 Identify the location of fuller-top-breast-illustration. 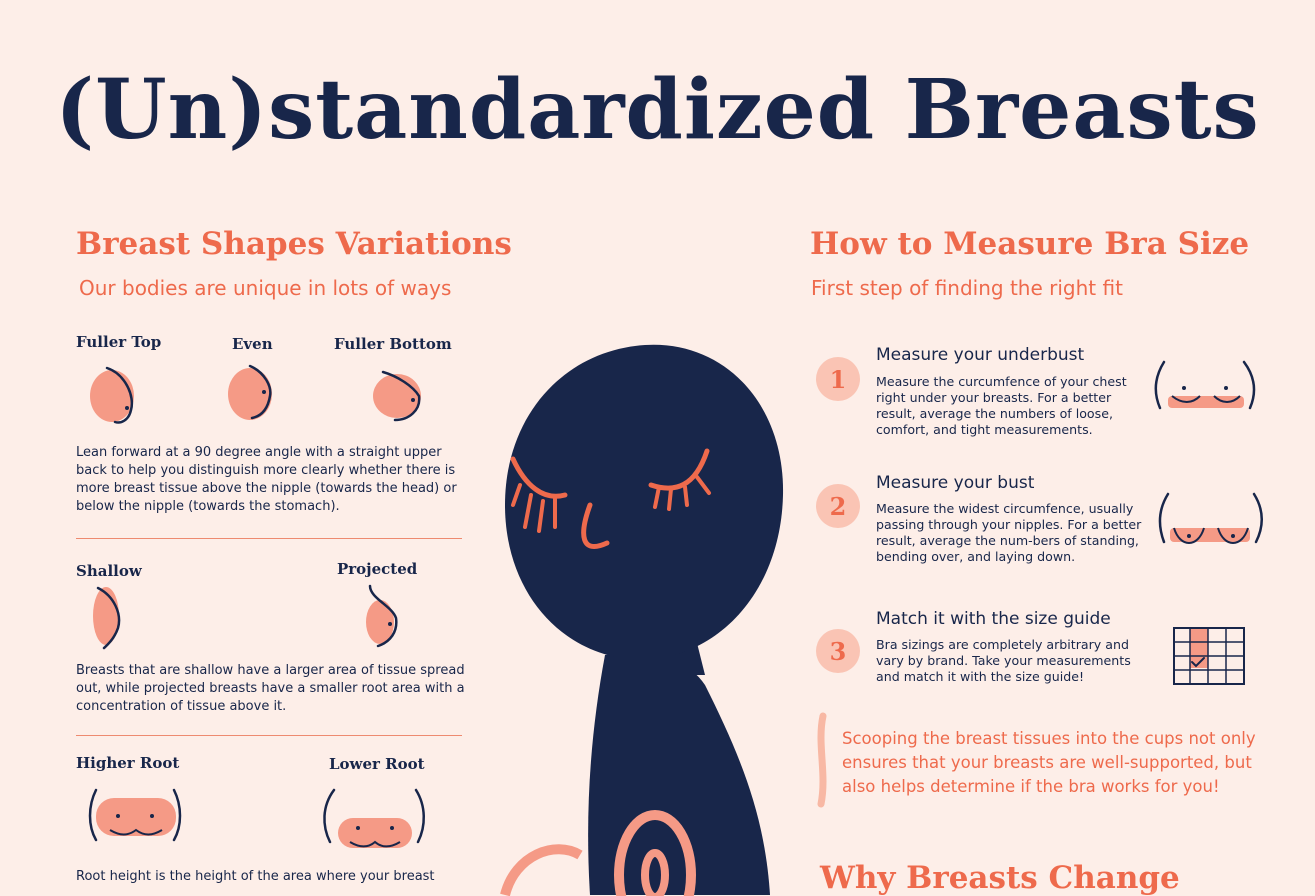
(112, 395).